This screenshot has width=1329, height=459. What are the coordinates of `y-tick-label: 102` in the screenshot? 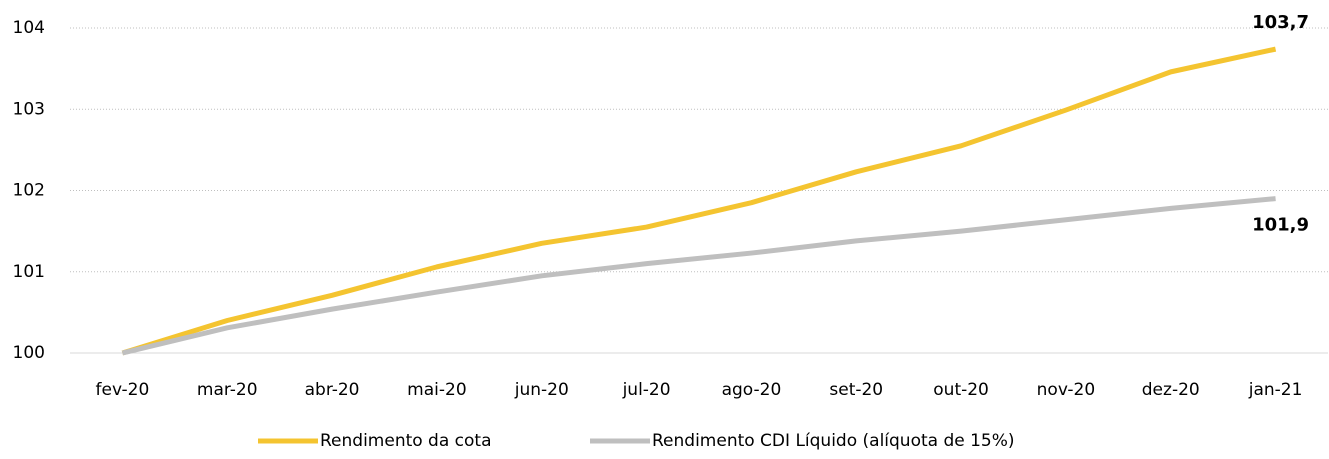 It's located at (29, 191).